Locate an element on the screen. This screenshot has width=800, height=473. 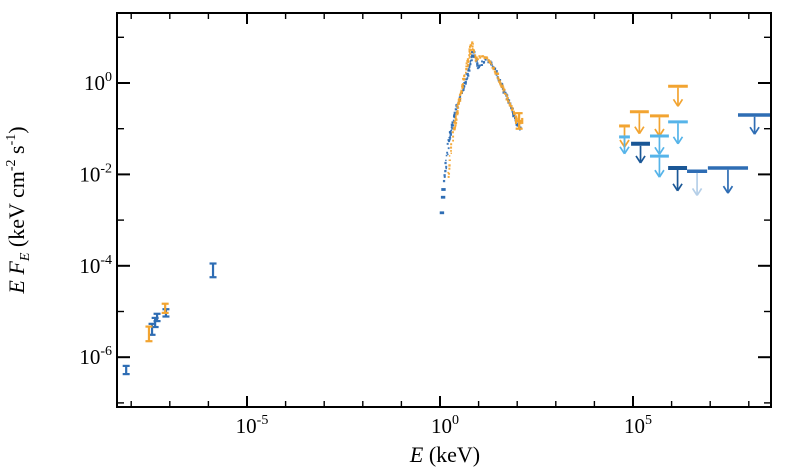
x-tick-label: 10⁵ is located at coordinates (638, 425).